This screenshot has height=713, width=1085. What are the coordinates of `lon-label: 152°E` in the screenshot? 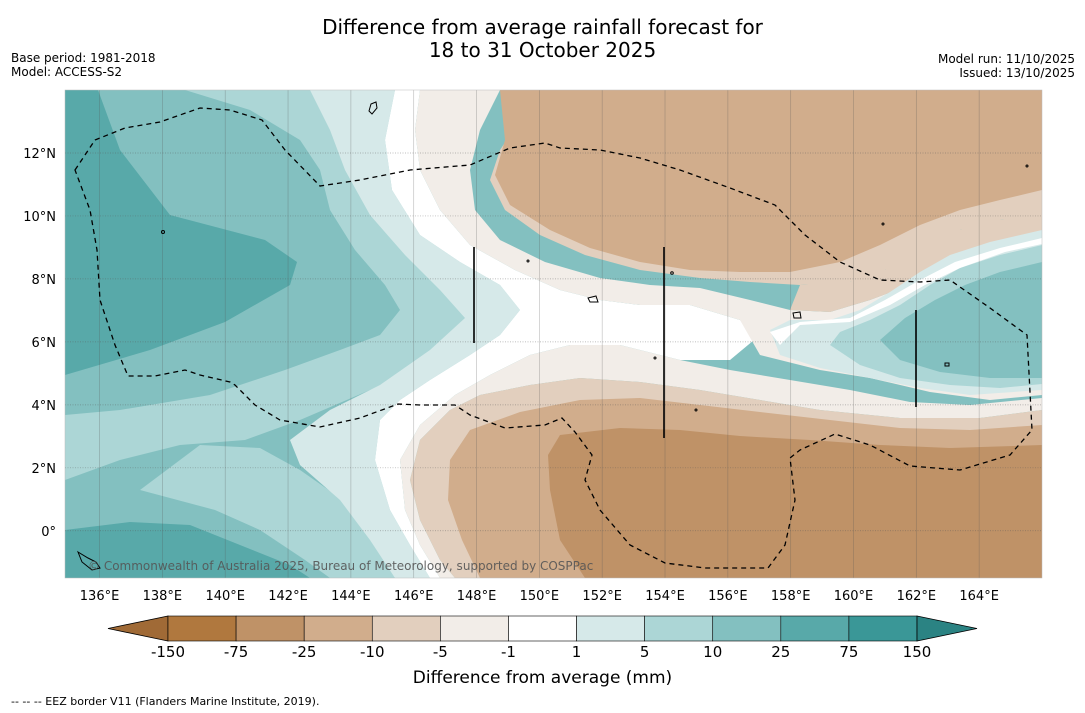 It's located at (602, 596).